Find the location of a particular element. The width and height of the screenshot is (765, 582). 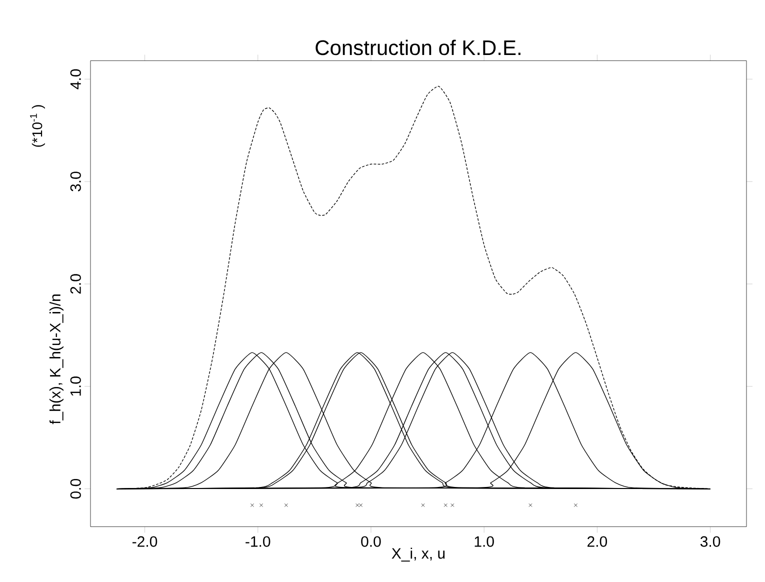

x-tick-label: -1.0 is located at coordinates (258, 541).